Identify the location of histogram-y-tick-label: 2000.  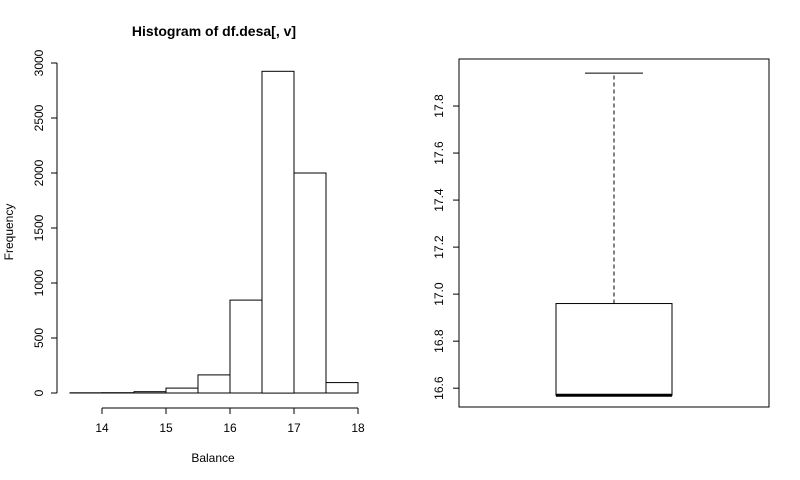
(39, 172).